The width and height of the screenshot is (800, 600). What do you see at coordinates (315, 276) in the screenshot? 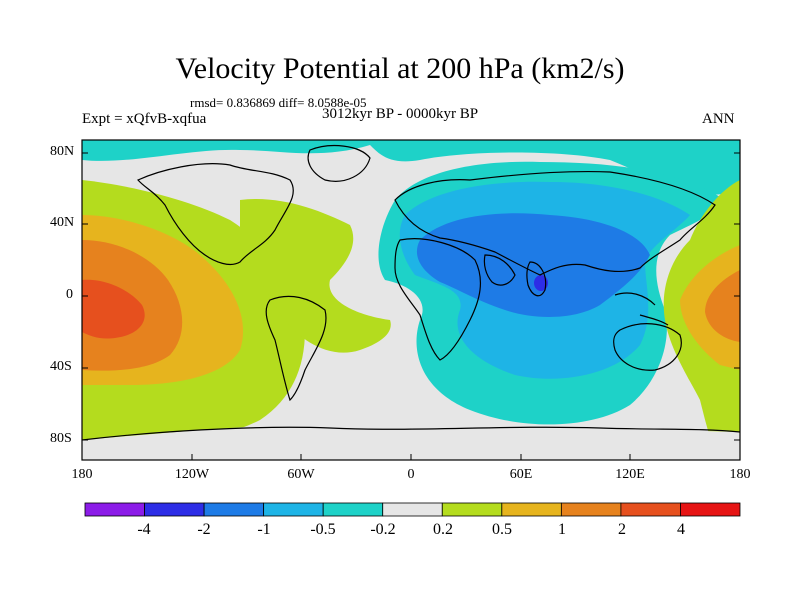
I see `positive-region-green-atlantic` at bounding box center [315, 276].